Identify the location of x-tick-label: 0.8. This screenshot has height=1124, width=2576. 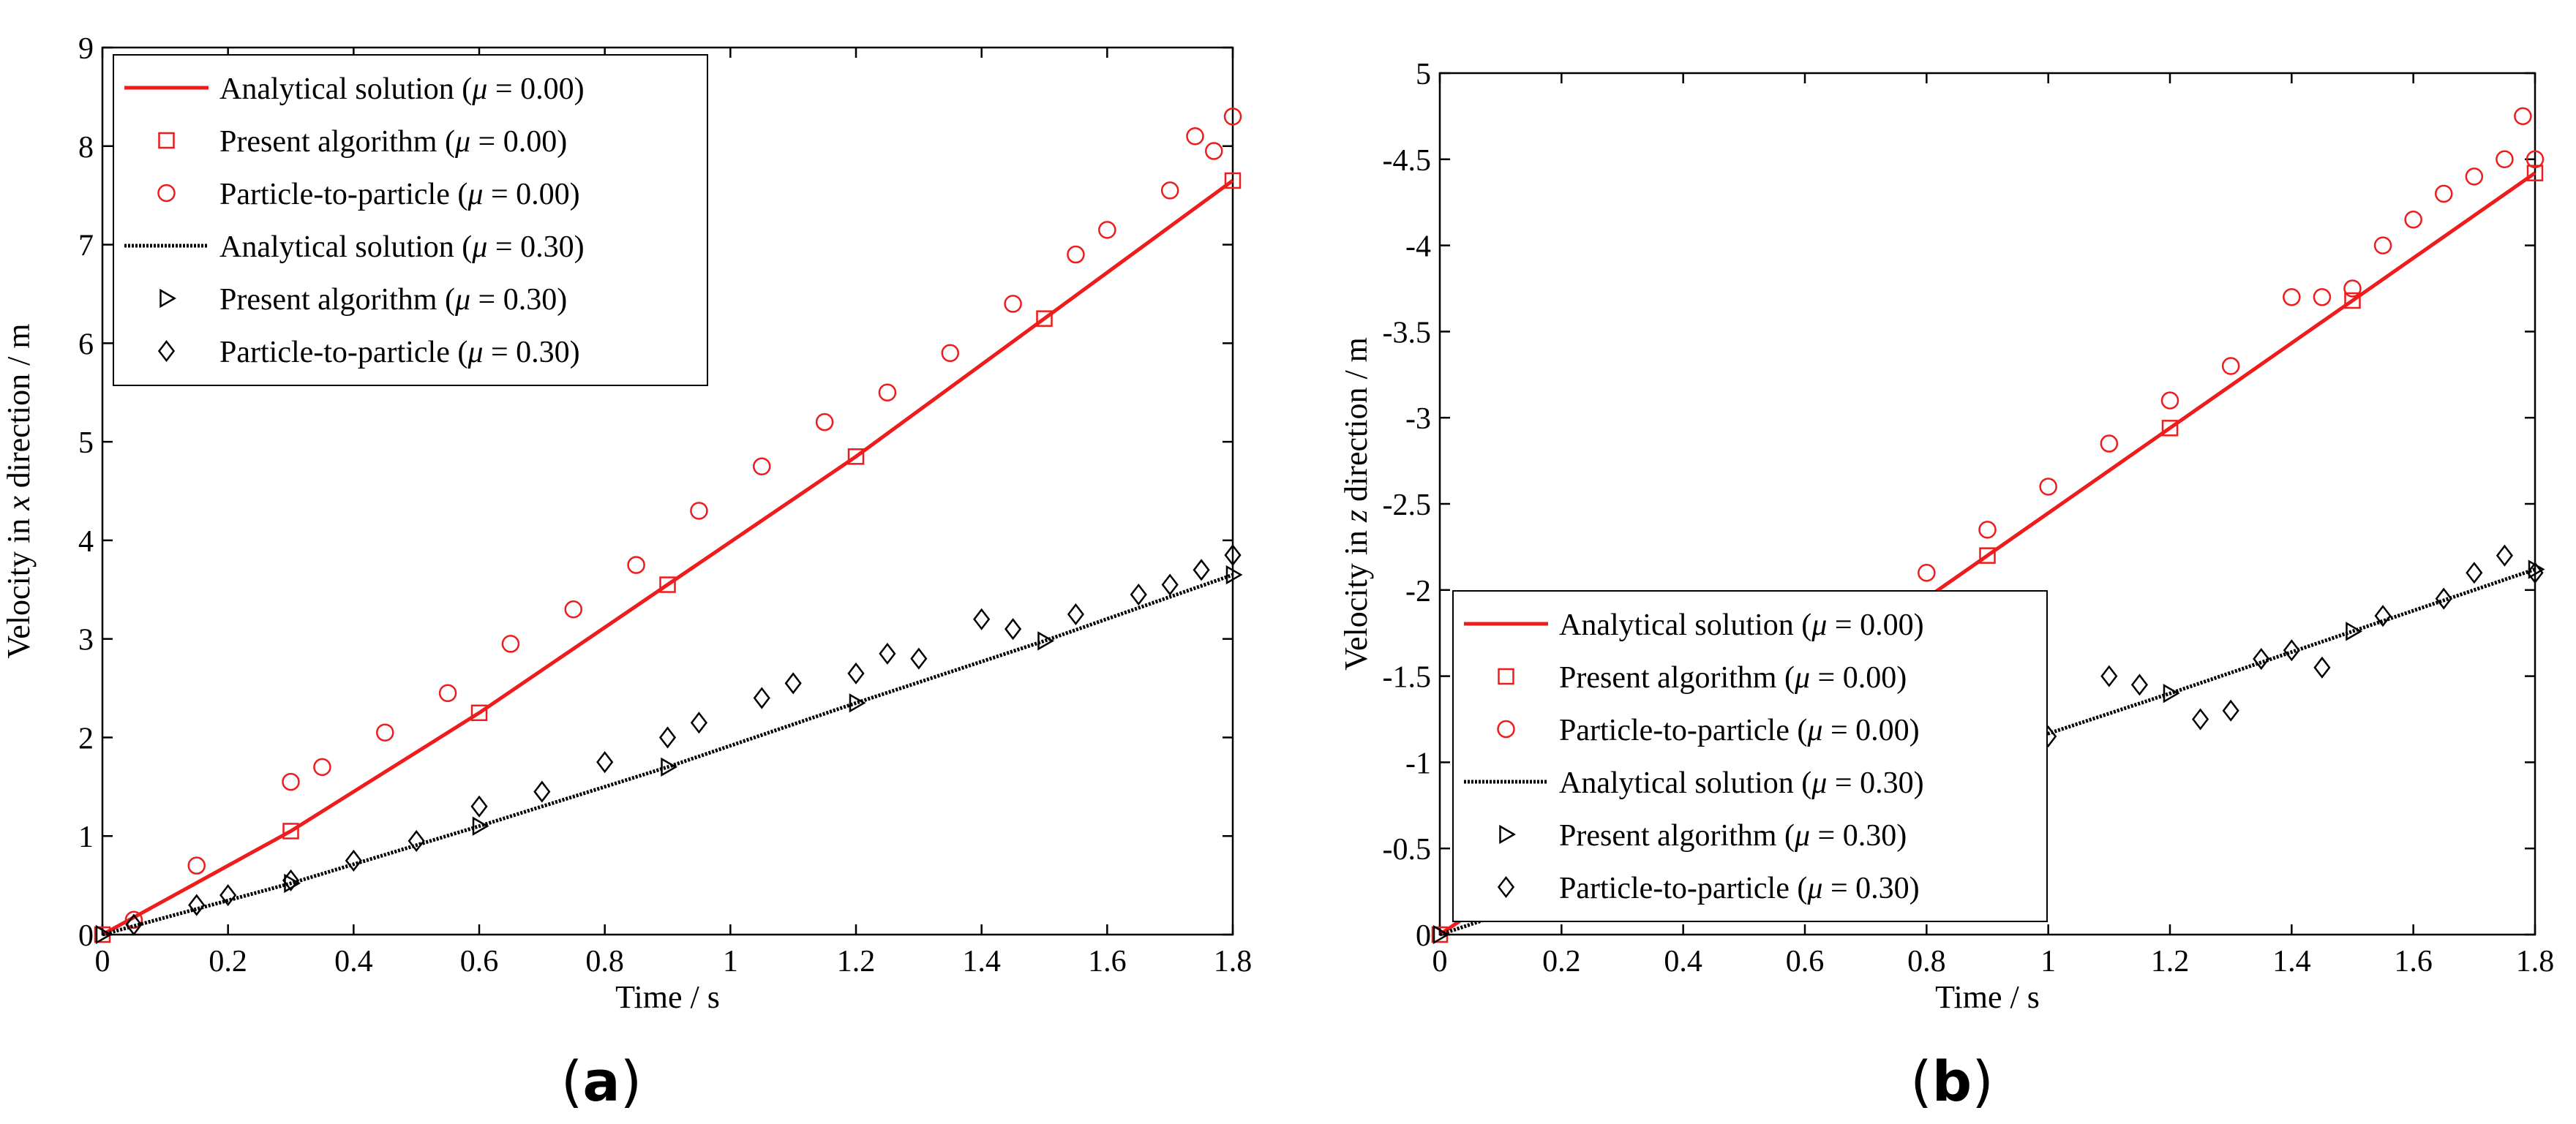
(604, 961).